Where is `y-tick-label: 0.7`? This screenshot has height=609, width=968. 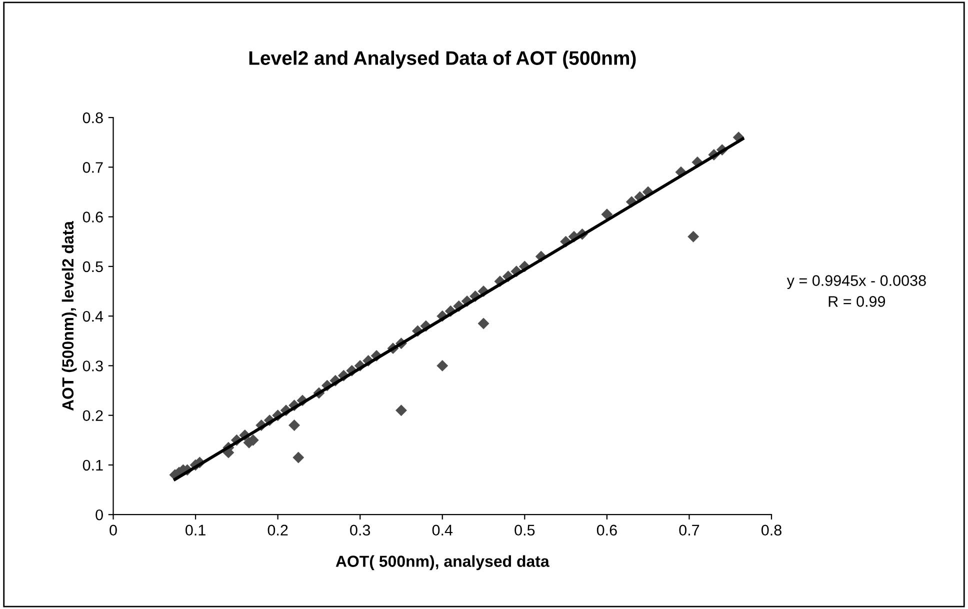 y-tick-label: 0.7 is located at coordinates (92, 167).